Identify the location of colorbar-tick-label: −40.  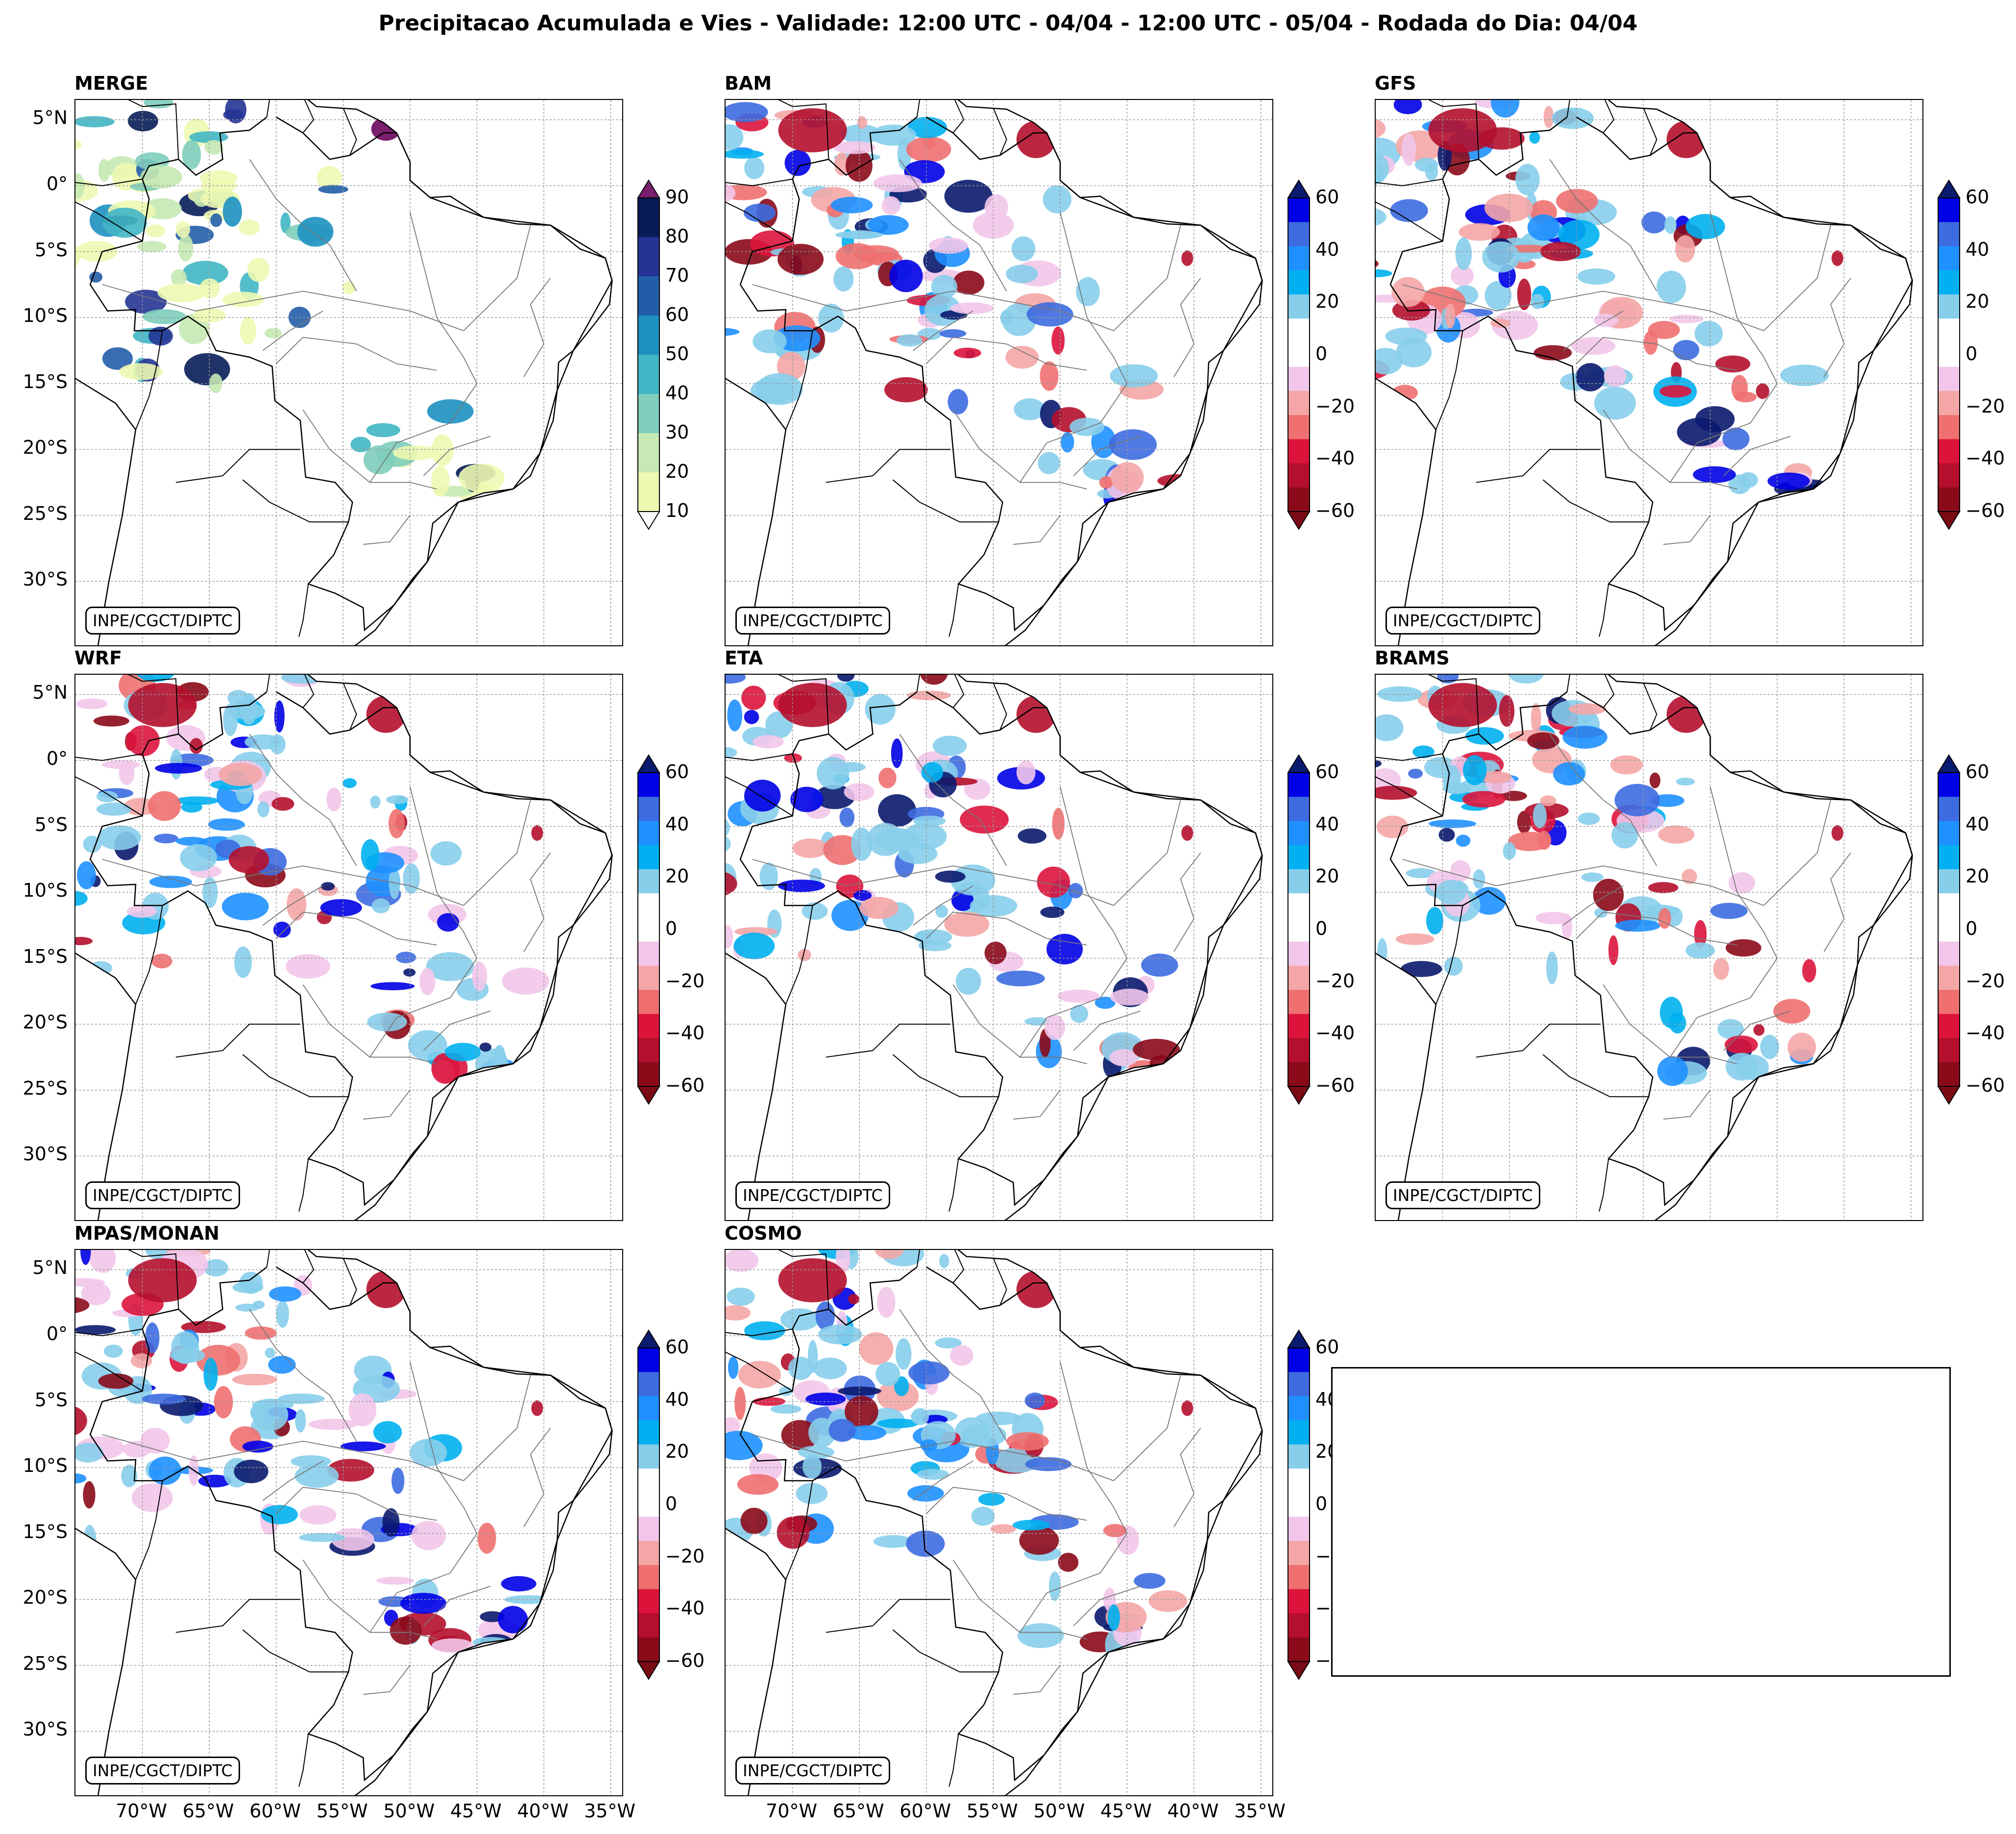
(685, 1033).